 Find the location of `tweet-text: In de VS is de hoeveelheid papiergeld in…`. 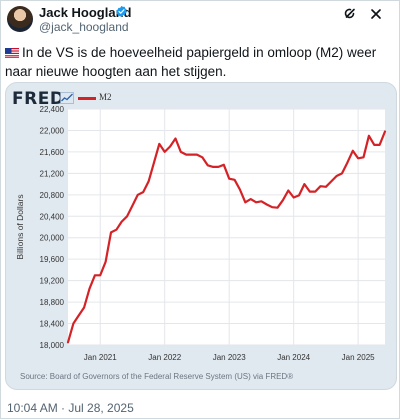

tweet-text: In de VS is de hoeveelheid papiergeld in… is located at coordinates (191, 62).